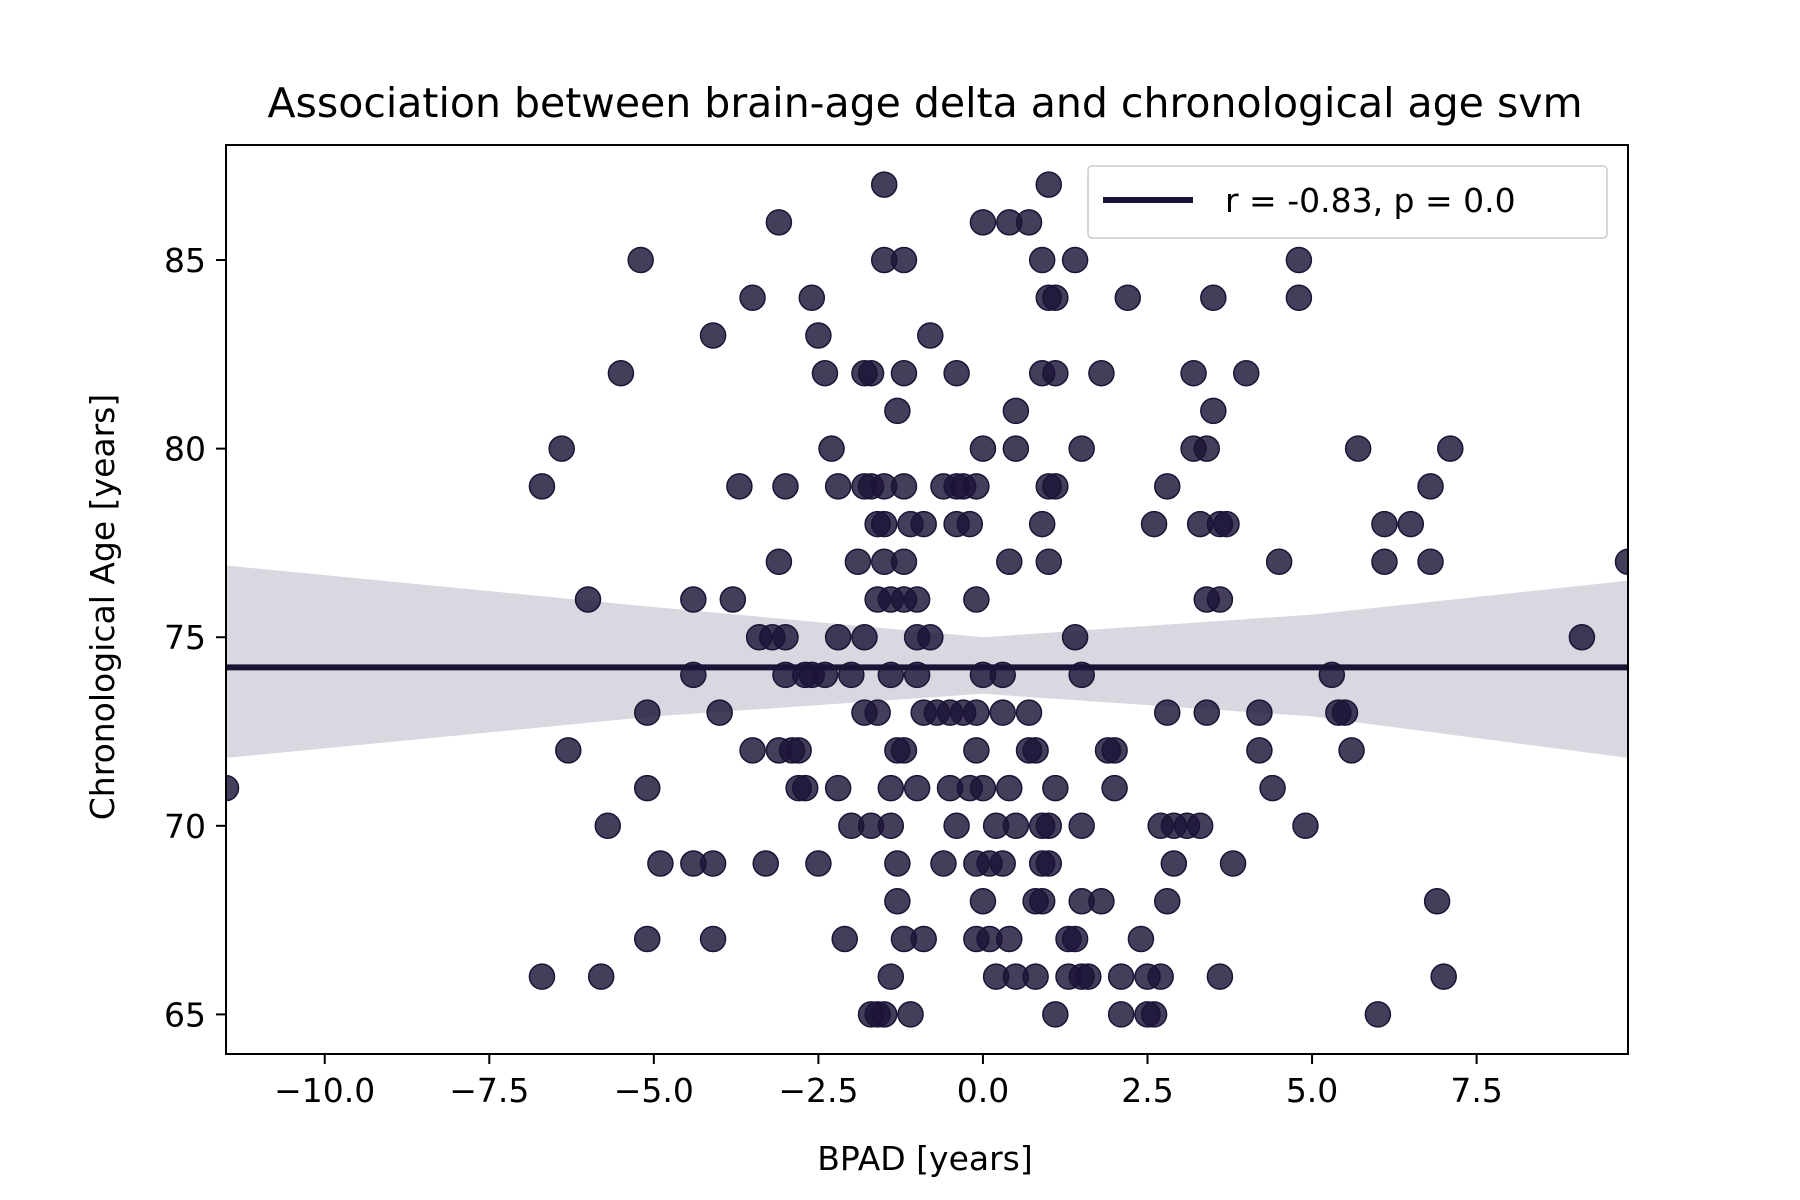 The width and height of the screenshot is (1800, 1200). What do you see at coordinates (888, 1082) in the screenshot?
I see `x-axis: −10.0 −7.5 −5.0 −2.5 0.0 2.5 5.0 7.5` at bounding box center [888, 1082].